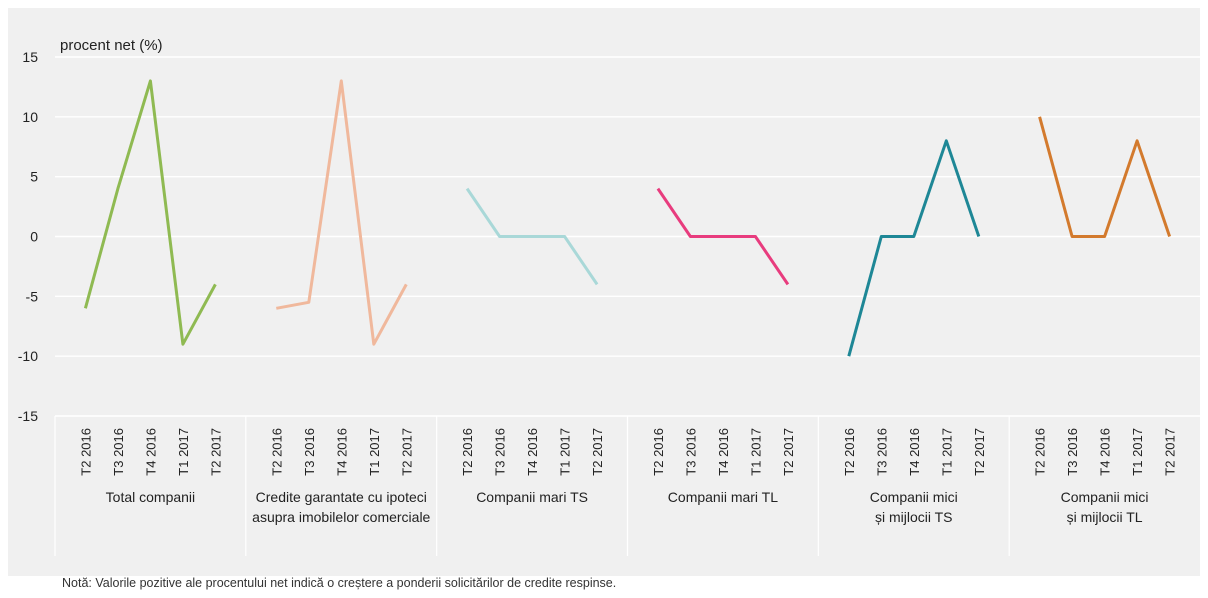 This screenshot has height=598, width=1208. What do you see at coordinates (32, 296) in the screenshot?
I see `y-tick-label: -5` at bounding box center [32, 296].